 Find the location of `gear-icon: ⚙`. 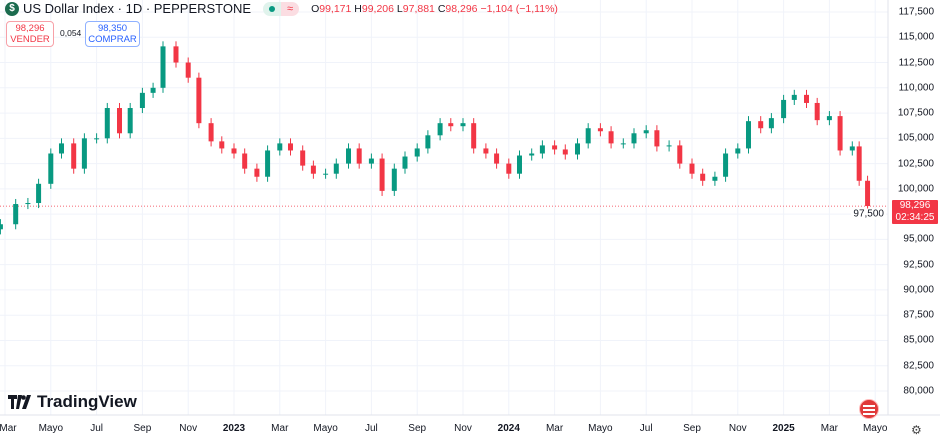

gear-icon: ⚙ is located at coordinates (916, 430).